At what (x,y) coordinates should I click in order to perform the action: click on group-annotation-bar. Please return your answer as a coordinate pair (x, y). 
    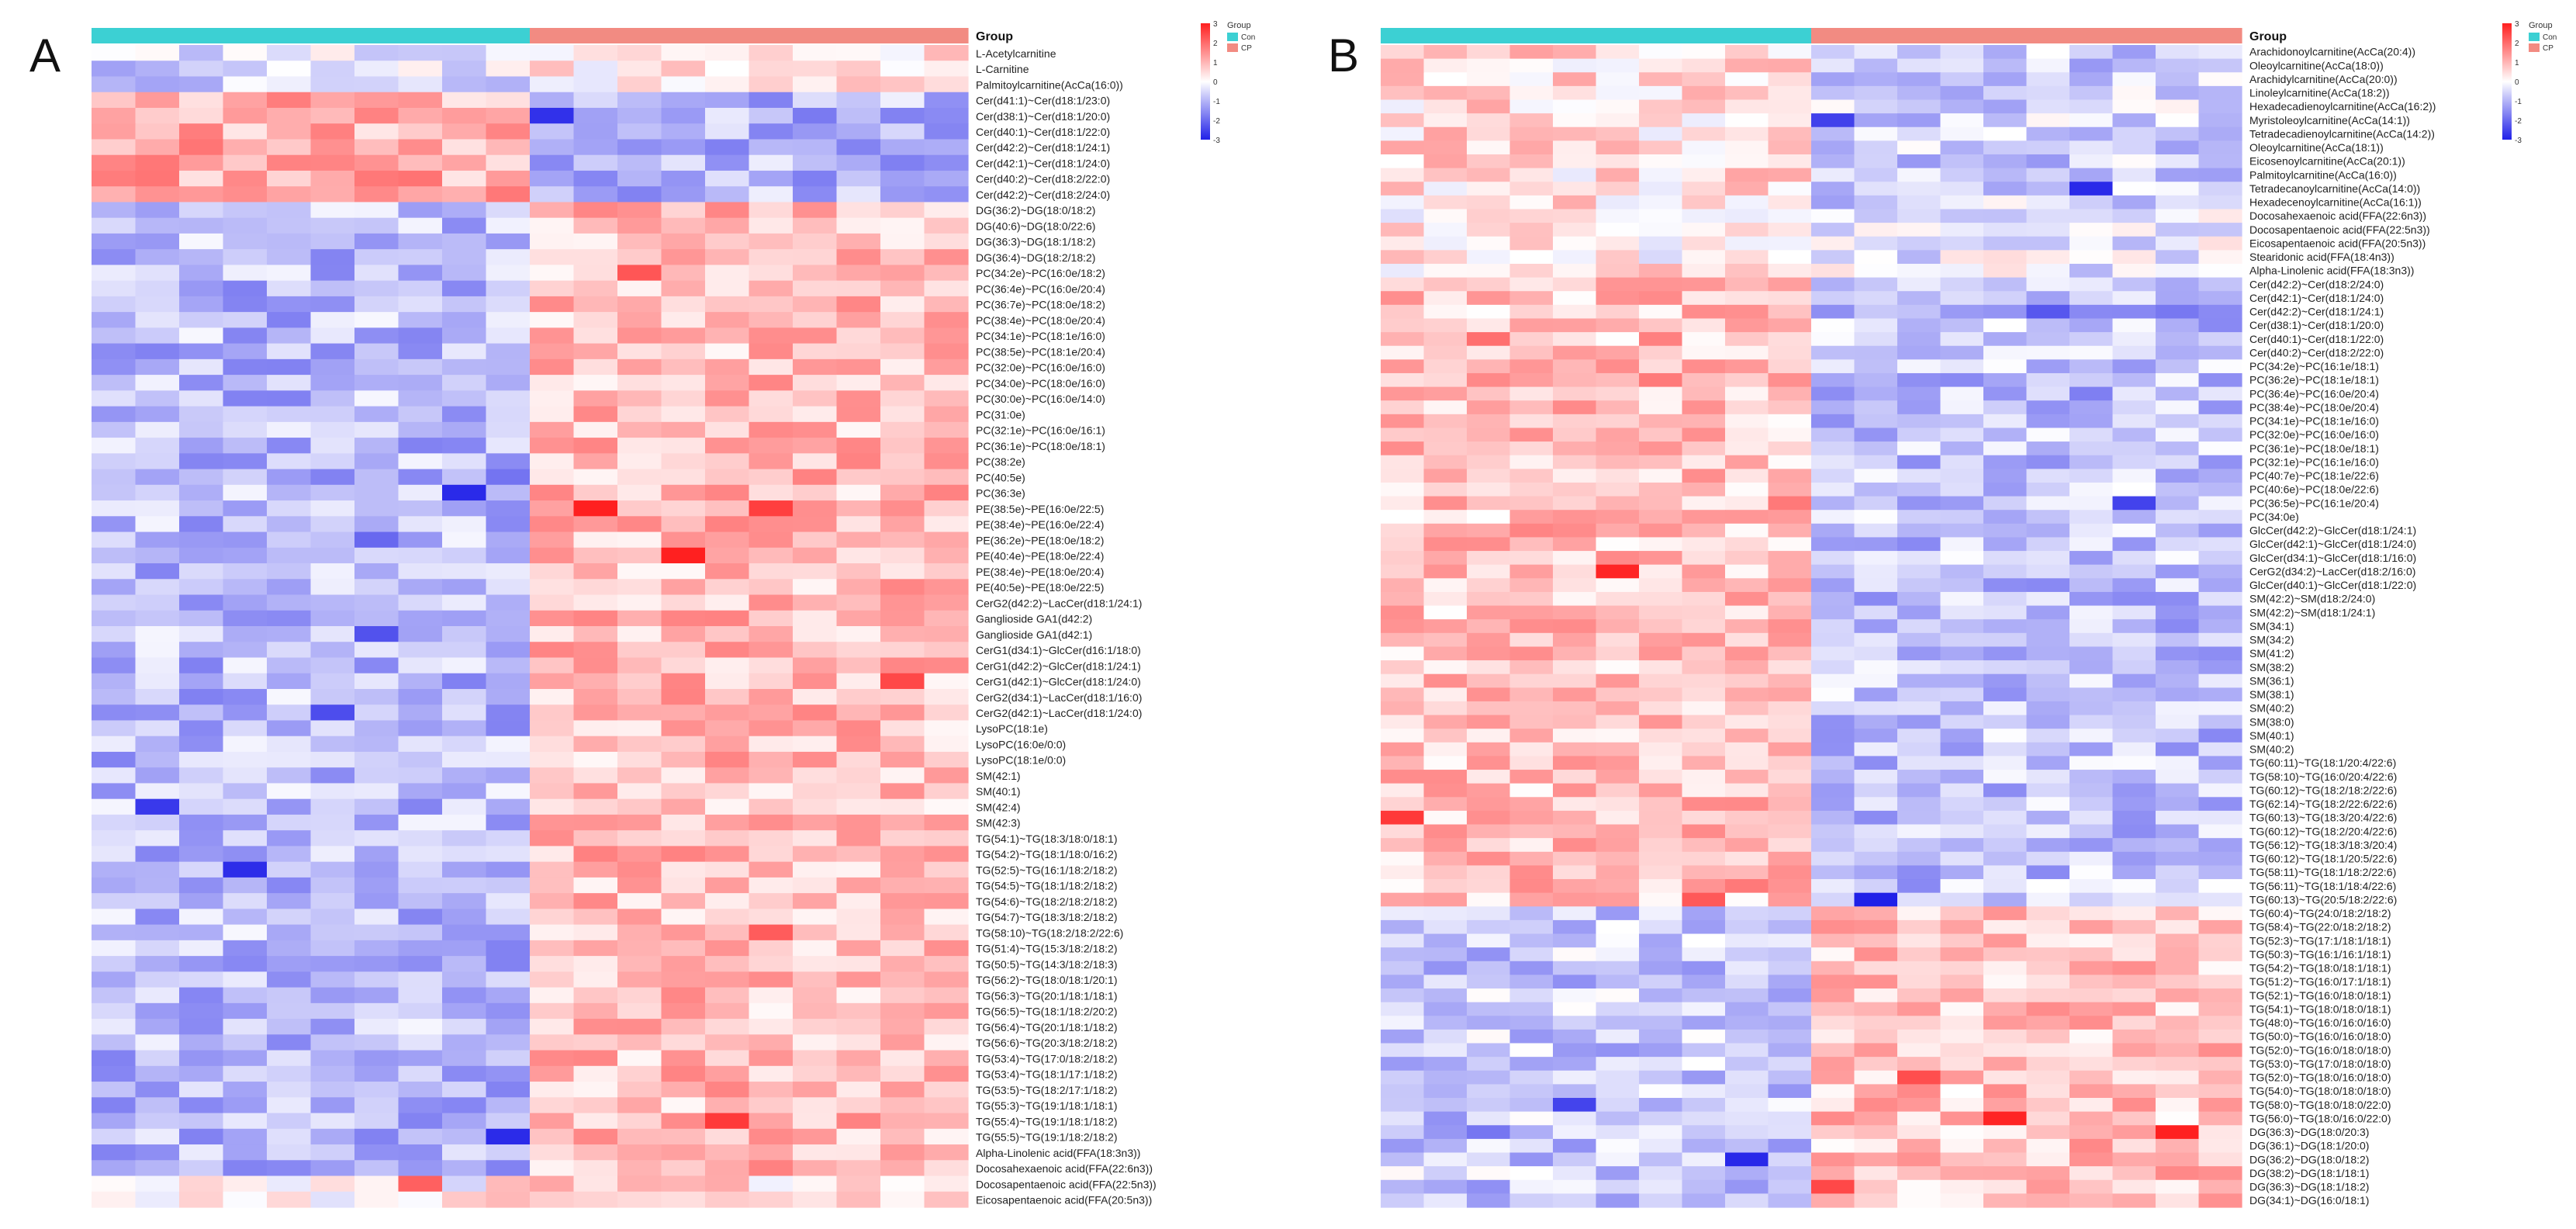
    Looking at the image, I should click on (1811, 35).